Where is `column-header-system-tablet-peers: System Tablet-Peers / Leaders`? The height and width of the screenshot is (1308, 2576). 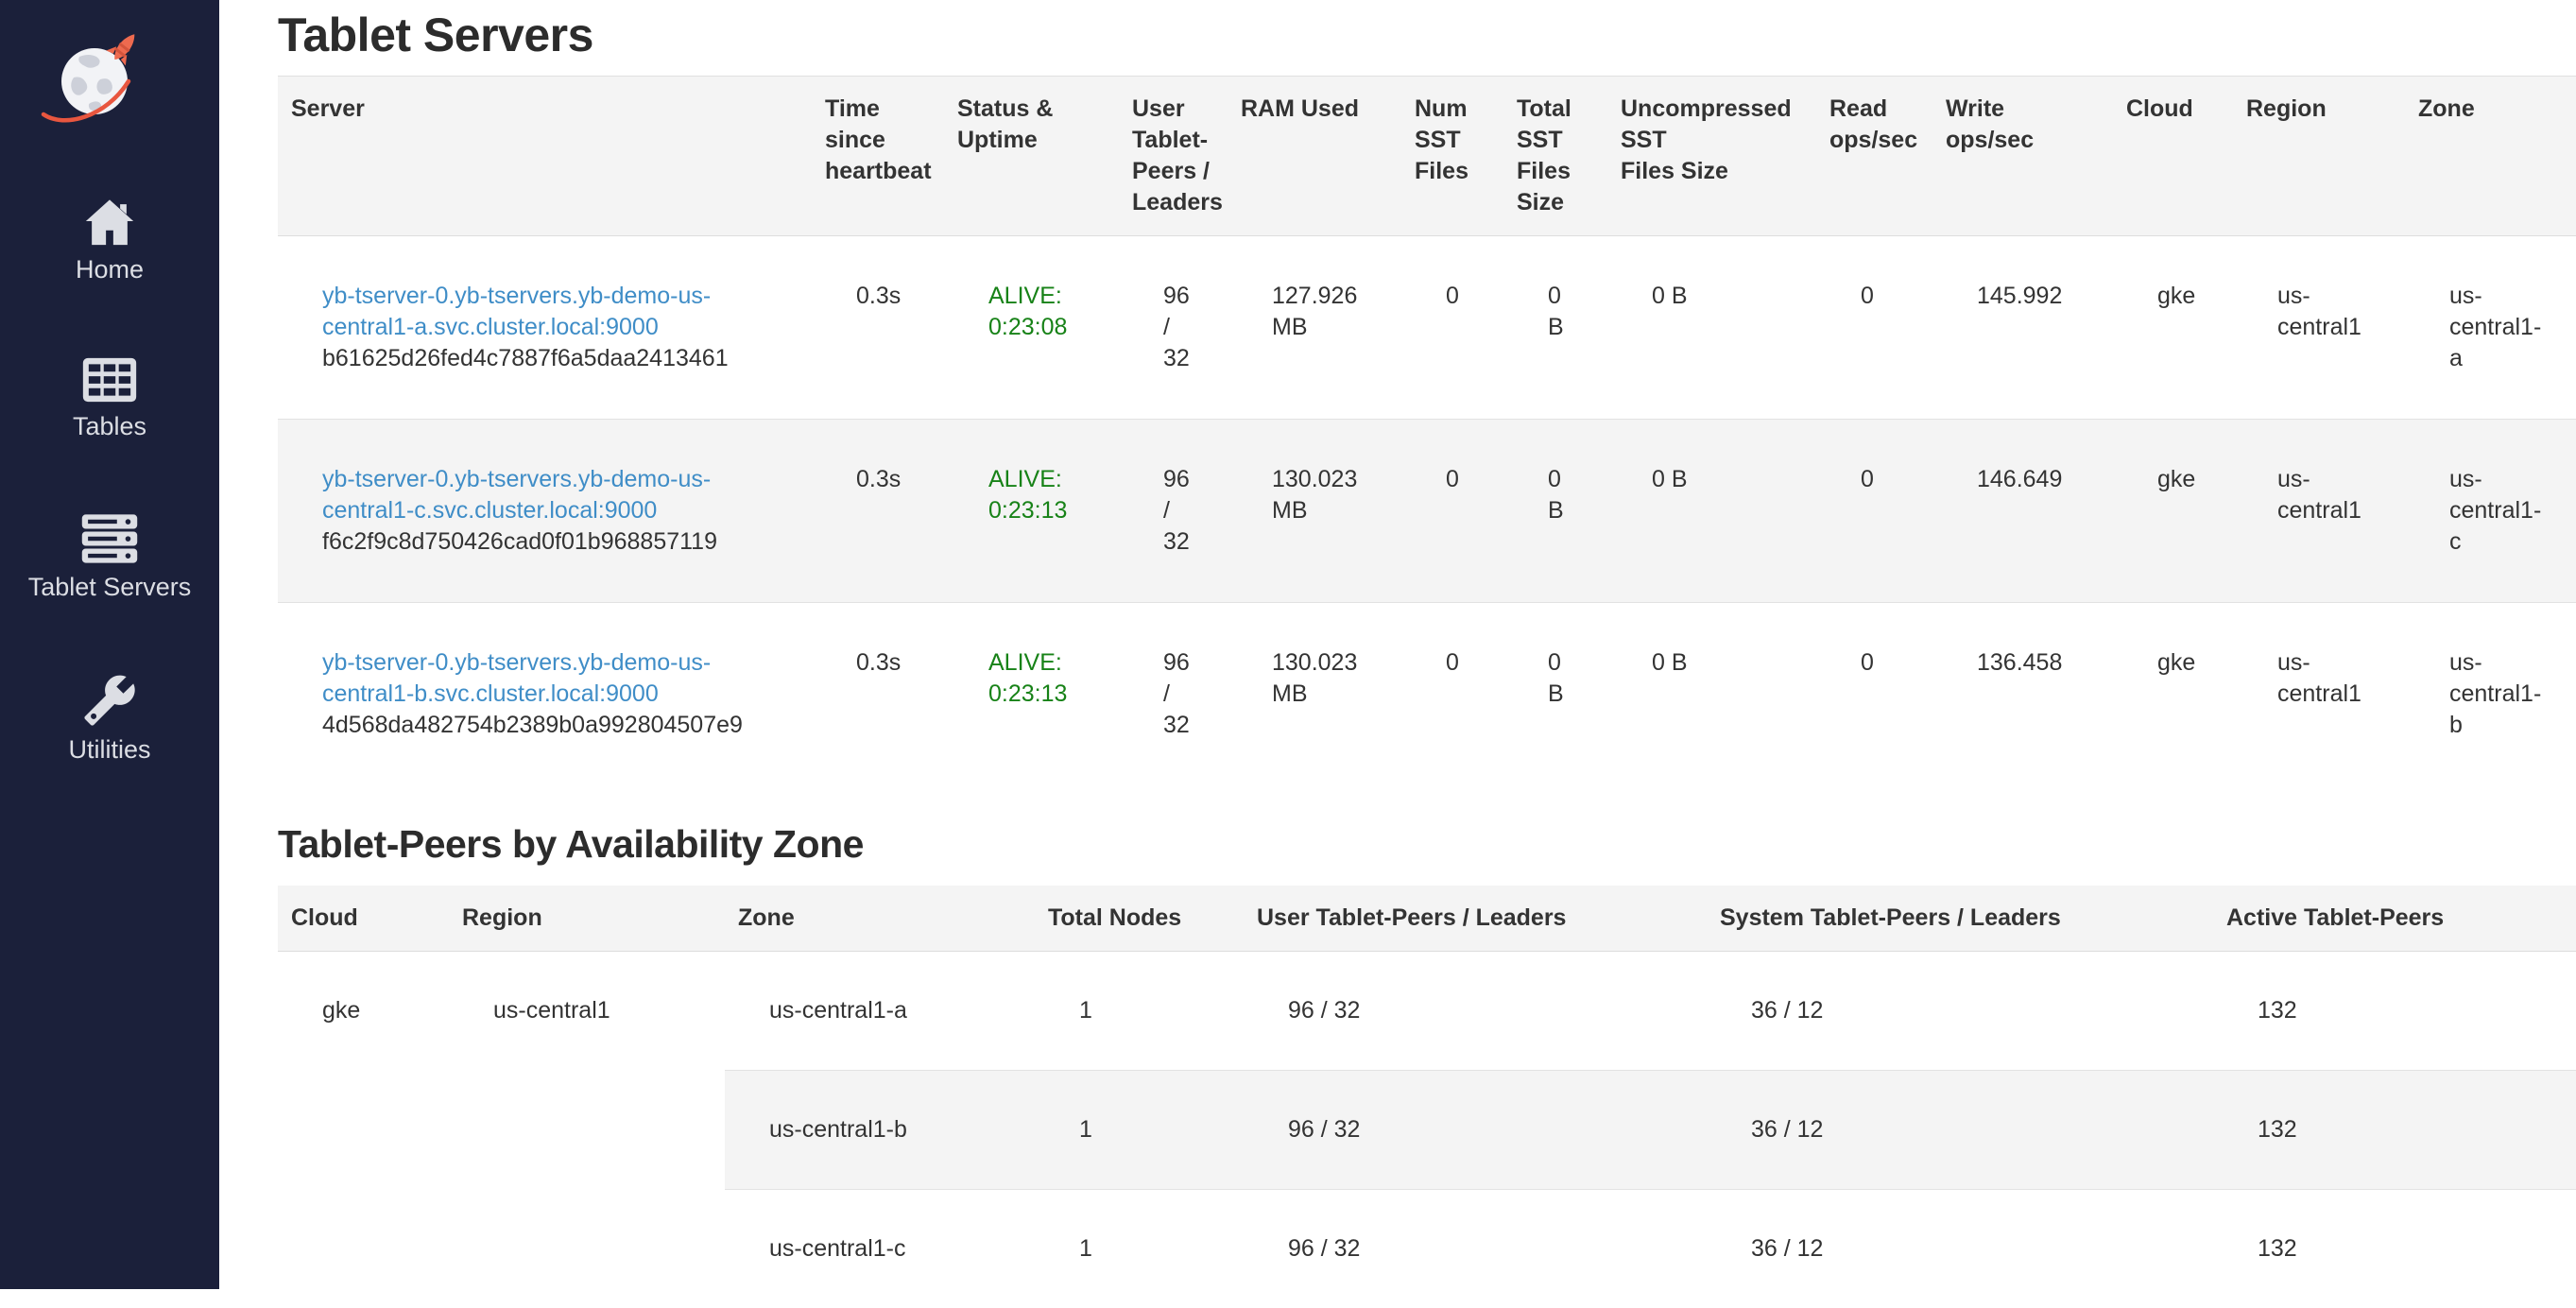 column-header-system-tablet-peers: System Tablet-Peers / Leaders is located at coordinates (1960, 919).